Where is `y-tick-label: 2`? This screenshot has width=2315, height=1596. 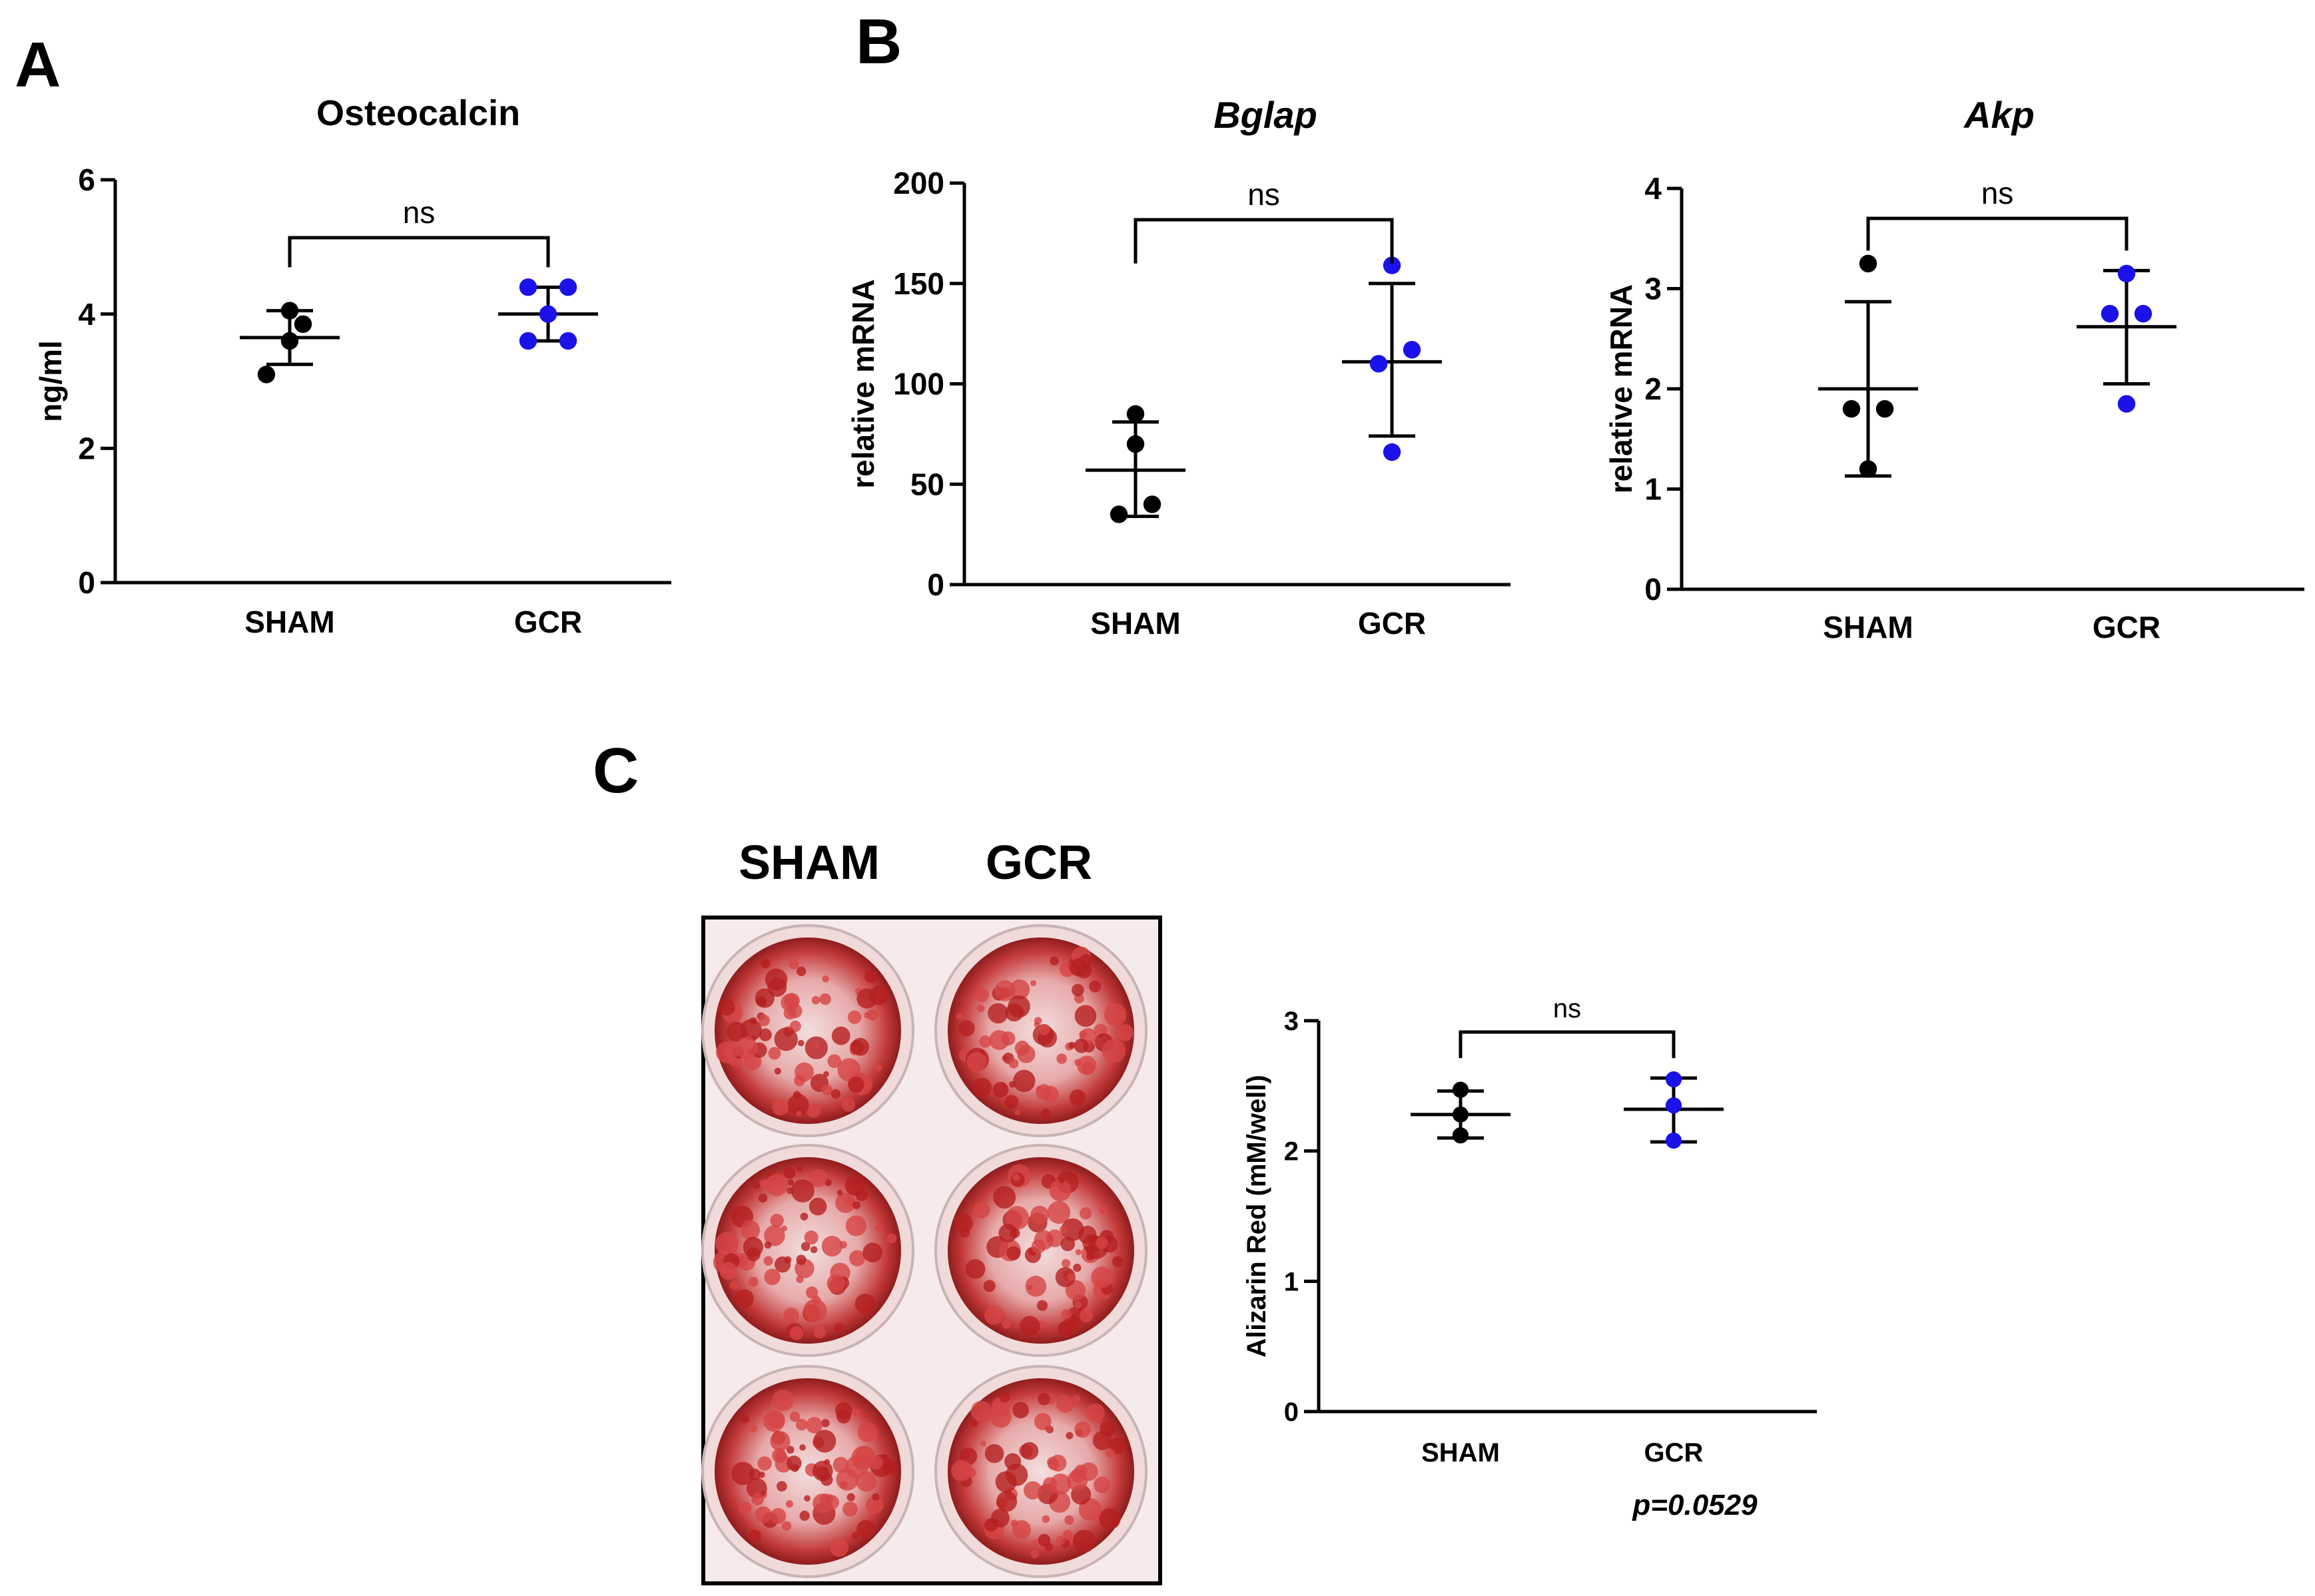 y-tick-label: 2 is located at coordinates (86, 448).